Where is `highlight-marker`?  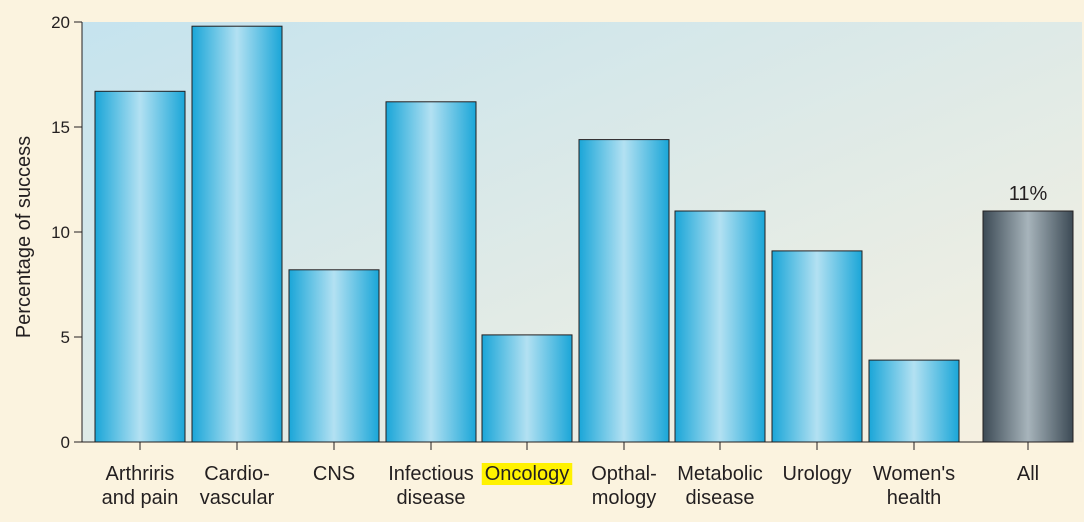 highlight-marker is located at coordinates (527, 474).